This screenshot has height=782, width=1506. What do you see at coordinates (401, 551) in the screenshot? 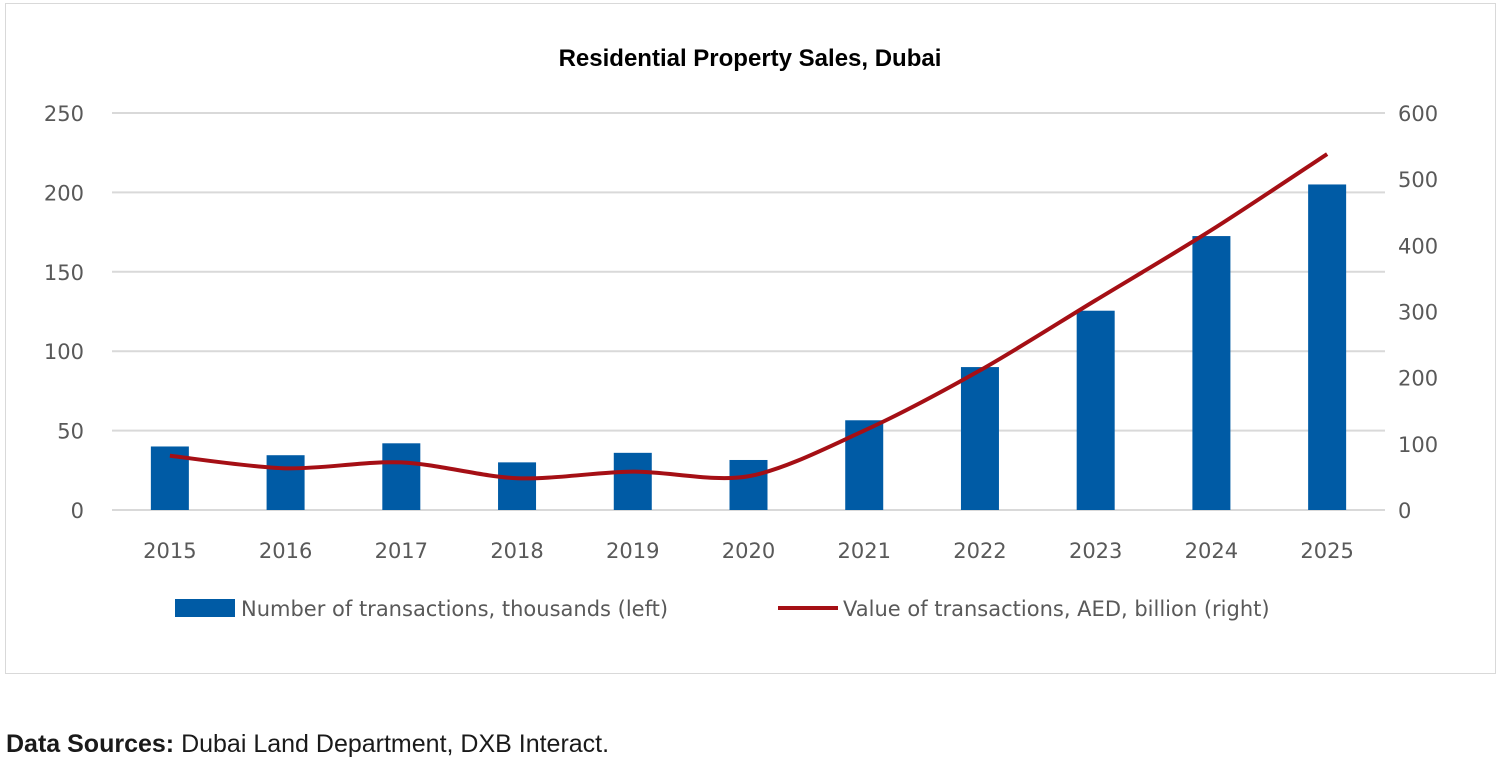
I see `x-axis-tick-label: 2017` at bounding box center [401, 551].